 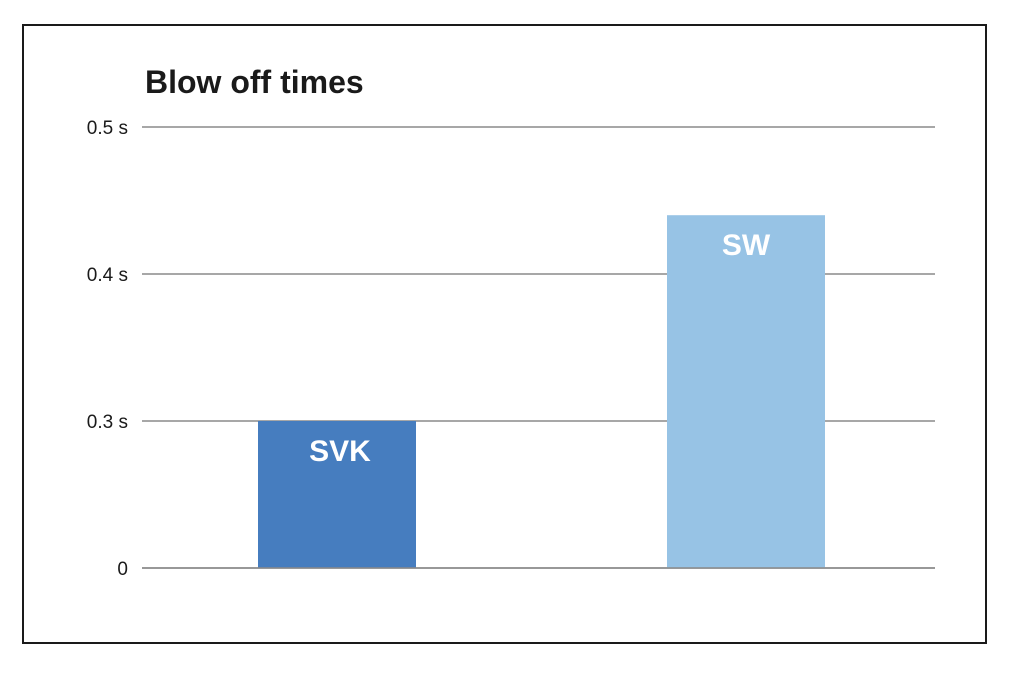 What do you see at coordinates (107, 275) in the screenshot?
I see `y-tick-label: 0.4 s` at bounding box center [107, 275].